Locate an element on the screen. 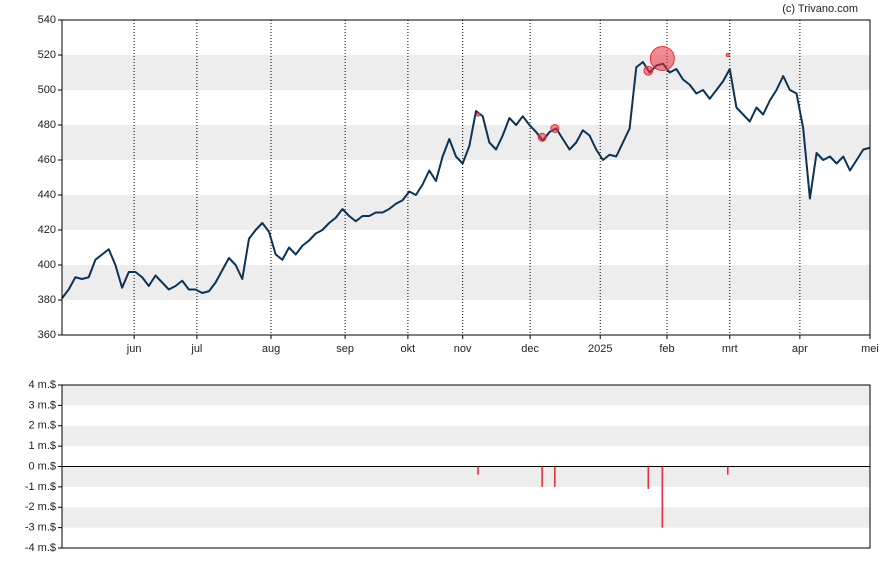 This screenshot has width=888, height=565. y-tick-label: 480 is located at coordinates (47, 125).